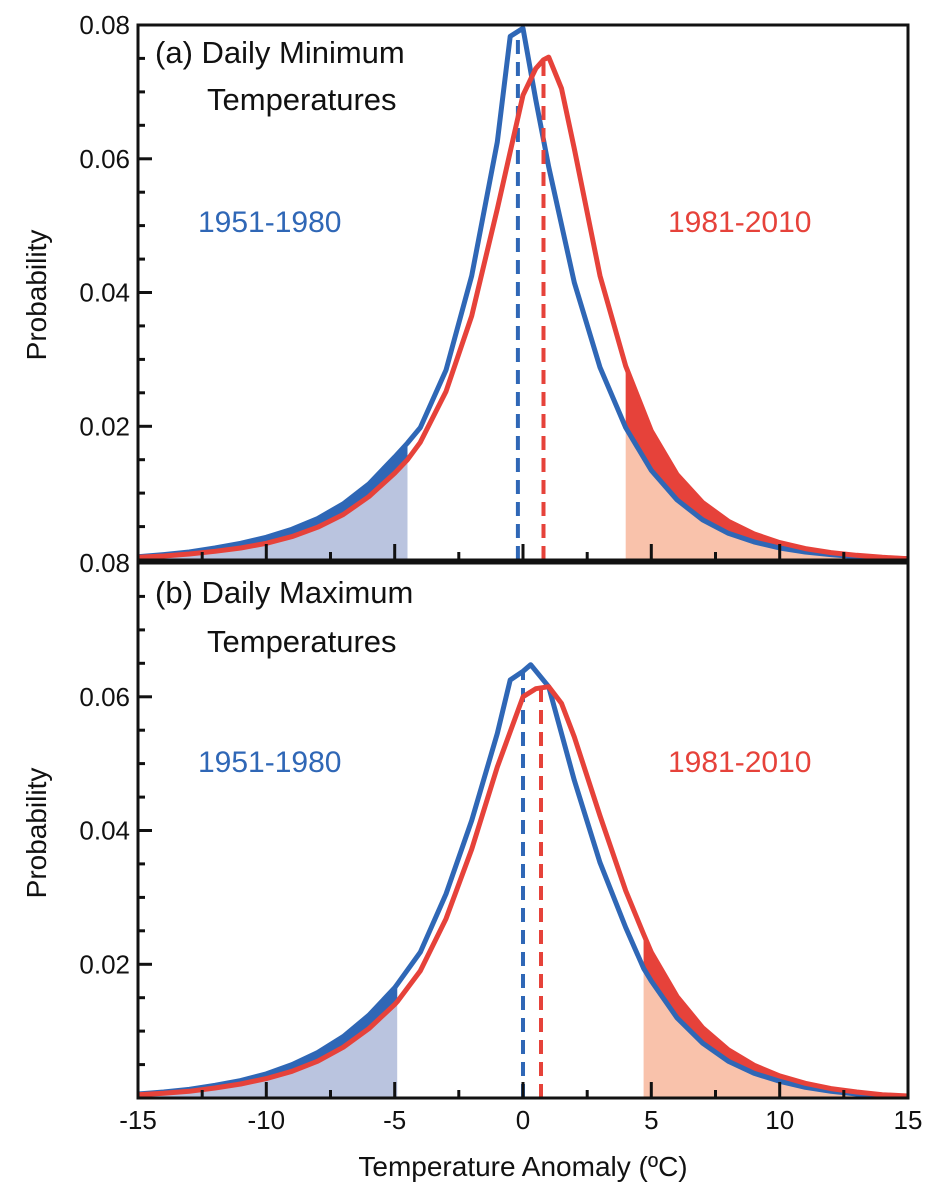 The height and width of the screenshot is (1186, 926). Describe the element at coordinates (779, 1120) in the screenshot. I see `x-tick-label: 10` at that location.